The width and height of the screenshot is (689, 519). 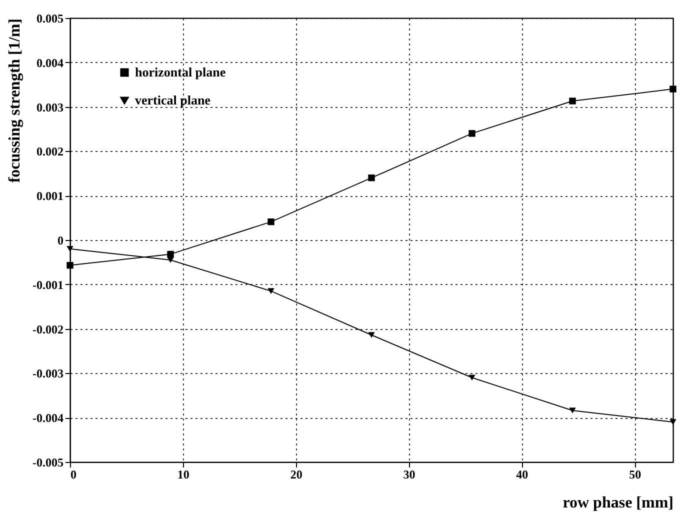 What do you see at coordinates (15, 100) in the screenshot?
I see `y-axis-title: focussing strength [1/m]` at bounding box center [15, 100].